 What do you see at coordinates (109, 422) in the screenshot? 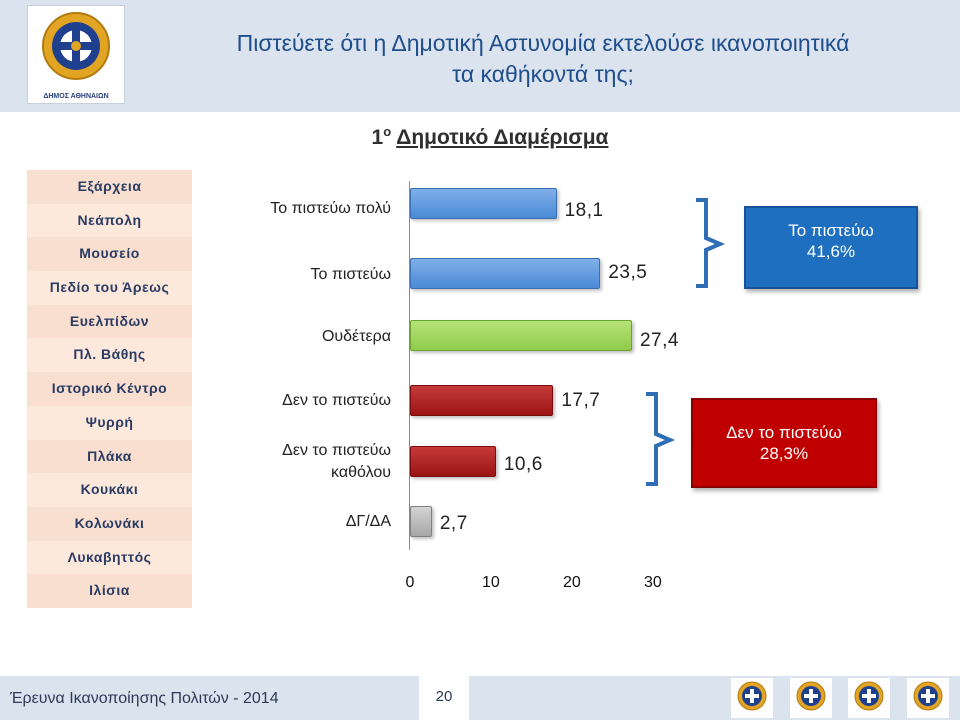
I see `district-item: Ψυρρή` at bounding box center [109, 422].